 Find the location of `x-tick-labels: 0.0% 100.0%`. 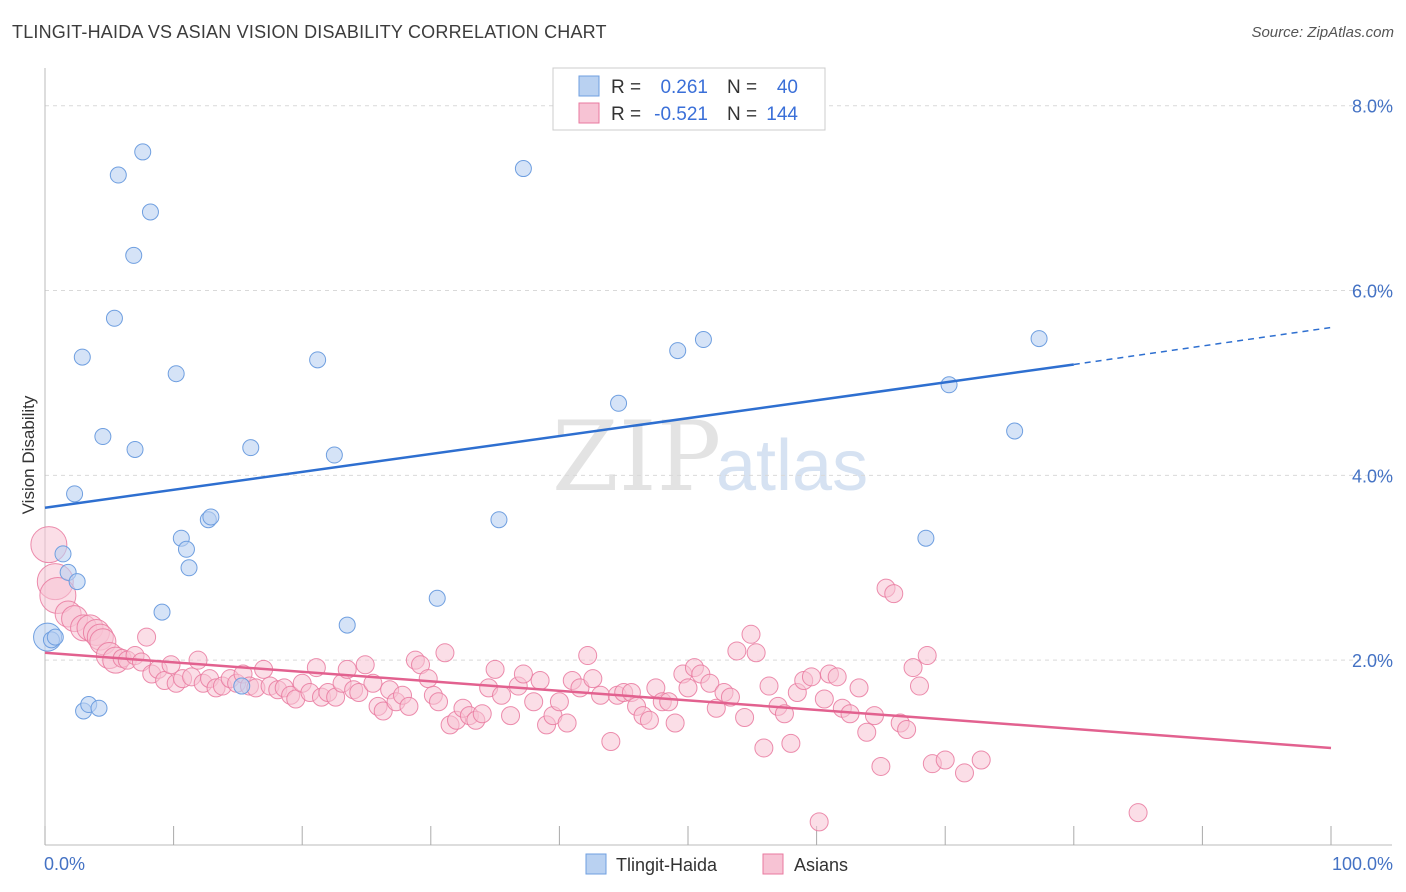

x-tick-labels: 0.0% 100.0% is located at coordinates (718, 864).